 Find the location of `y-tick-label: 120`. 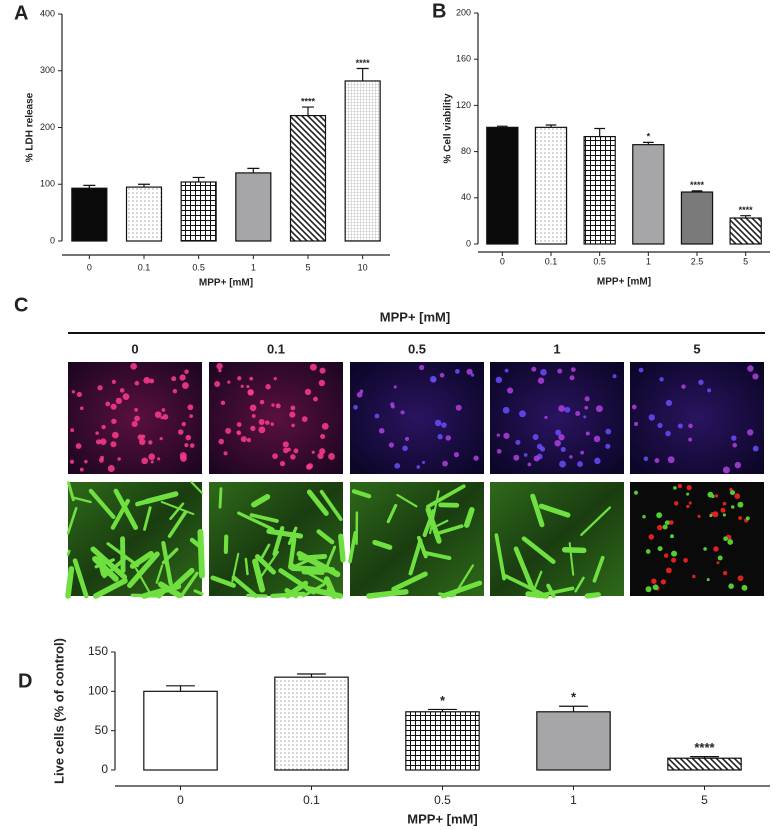

y-tick-label: 120 is located at coordinates (463, 105).